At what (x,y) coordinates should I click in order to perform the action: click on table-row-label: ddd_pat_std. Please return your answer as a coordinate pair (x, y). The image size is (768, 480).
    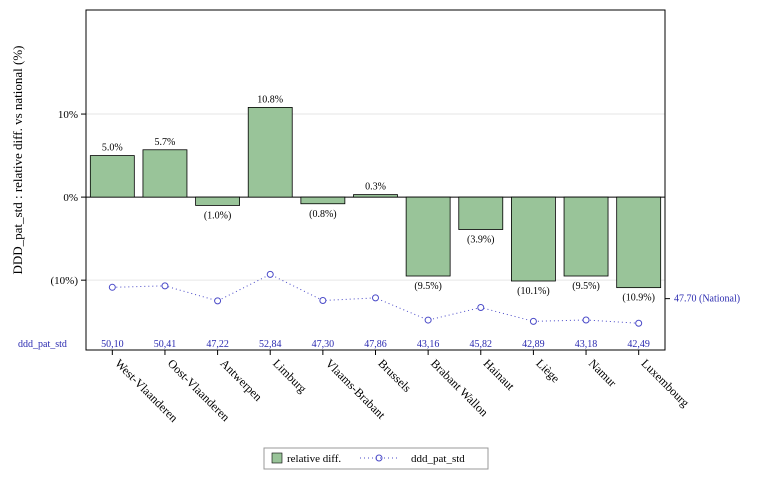
    Looking at the image, I should click on (42, 344).